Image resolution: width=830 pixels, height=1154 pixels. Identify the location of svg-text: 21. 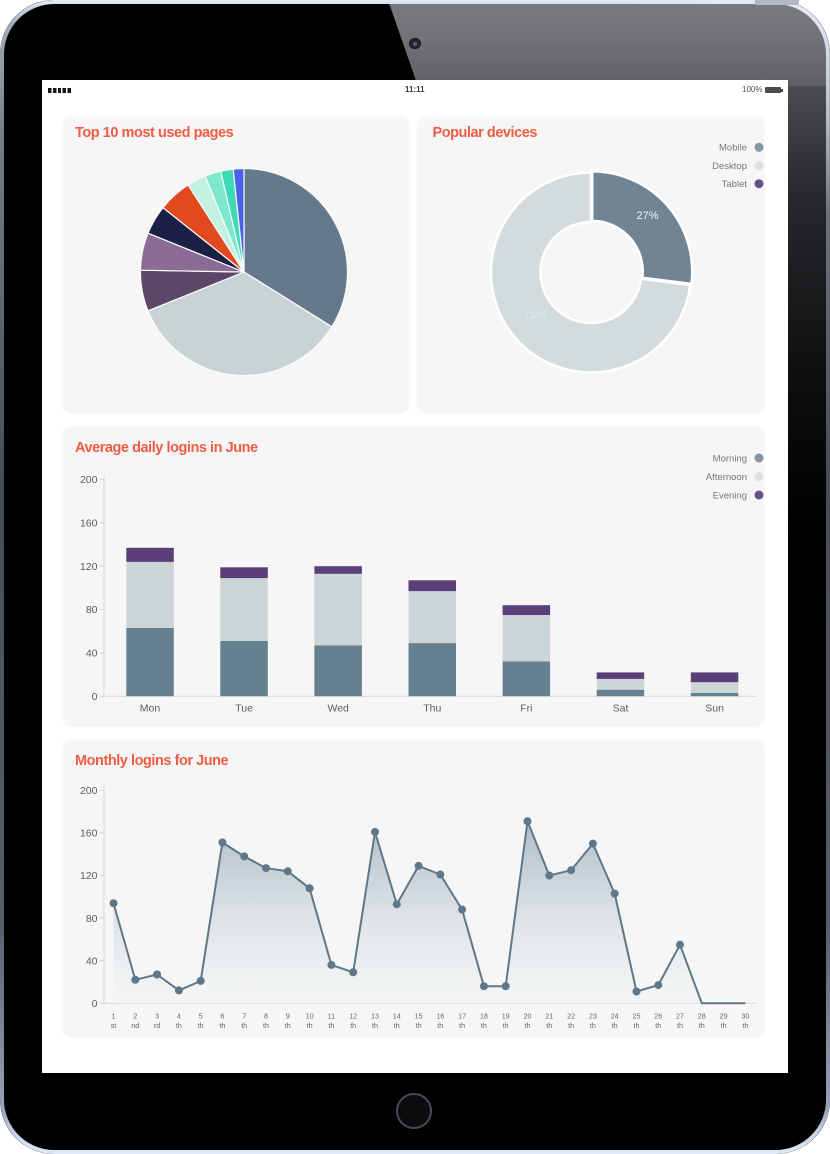
(549, 1016).